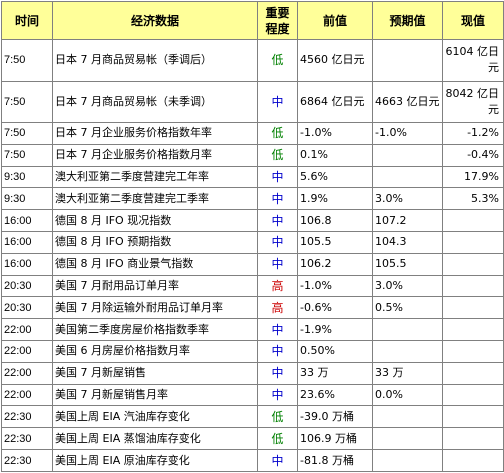 The width and height of the screenshot is (504, 473). I want to click on row-previous: -0.6%, so click(335, 308).